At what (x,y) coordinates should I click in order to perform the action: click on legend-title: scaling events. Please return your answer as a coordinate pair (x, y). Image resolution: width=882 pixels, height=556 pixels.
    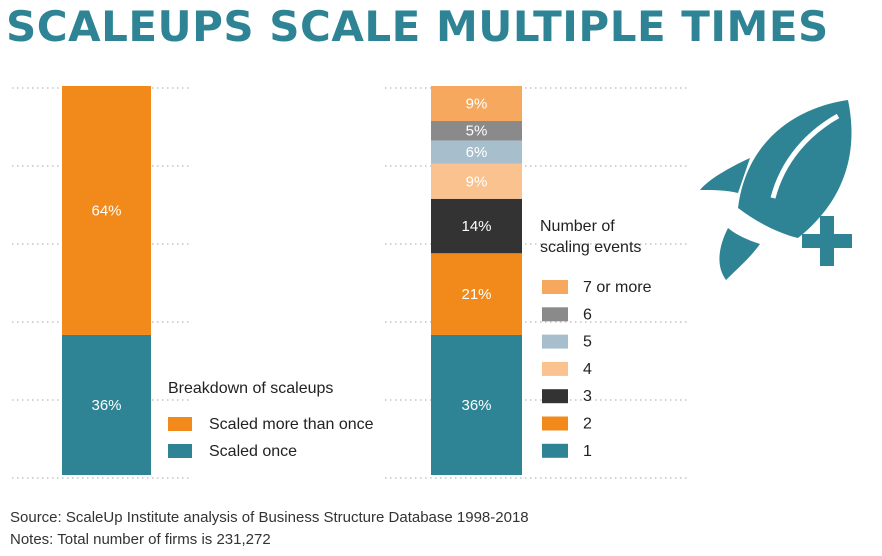
    Looking at the image, I should click on (590, 247).